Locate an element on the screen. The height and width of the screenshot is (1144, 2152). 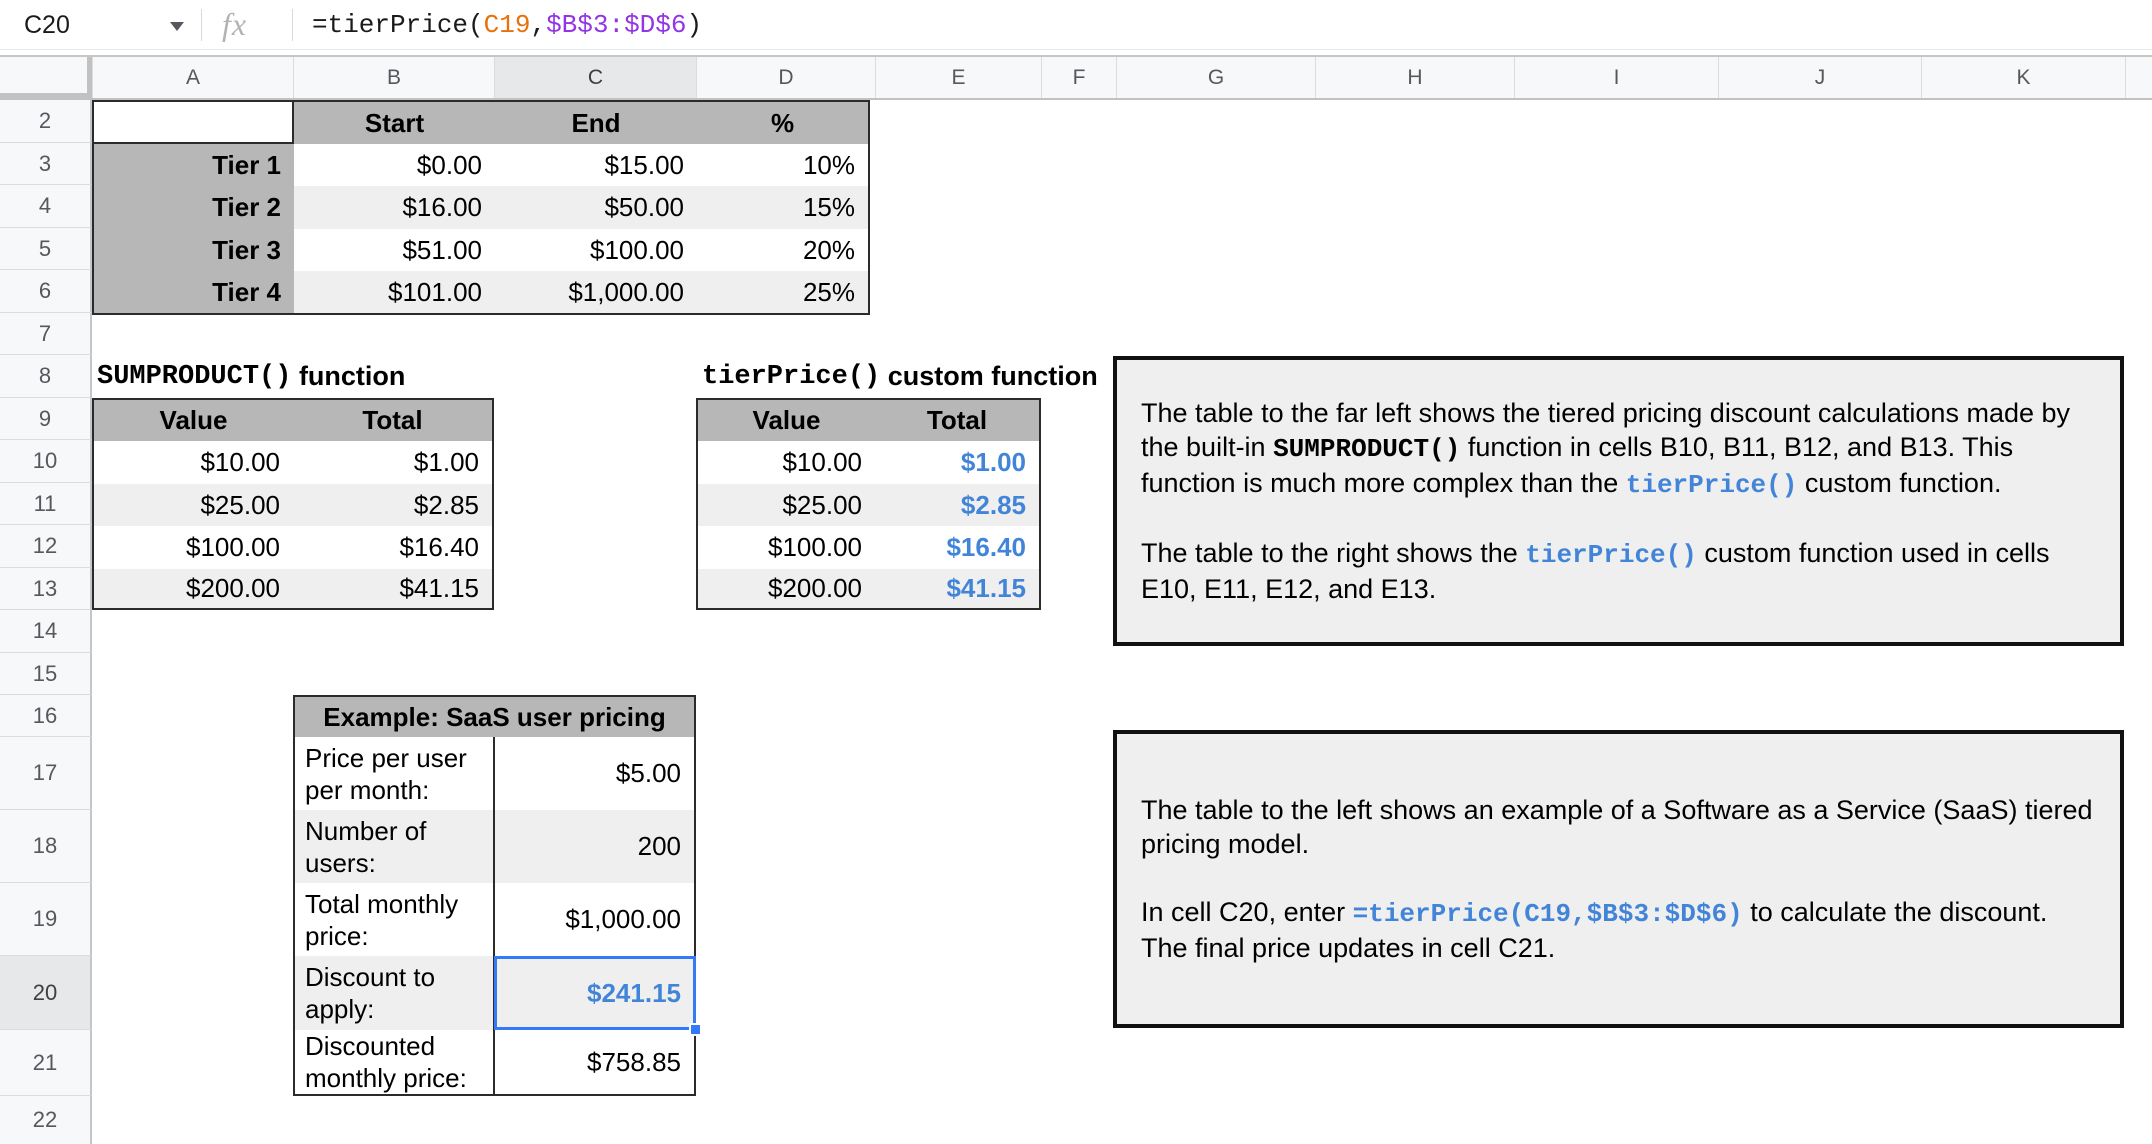
cell-name-box: C20 is located at coordinates (100, 25).